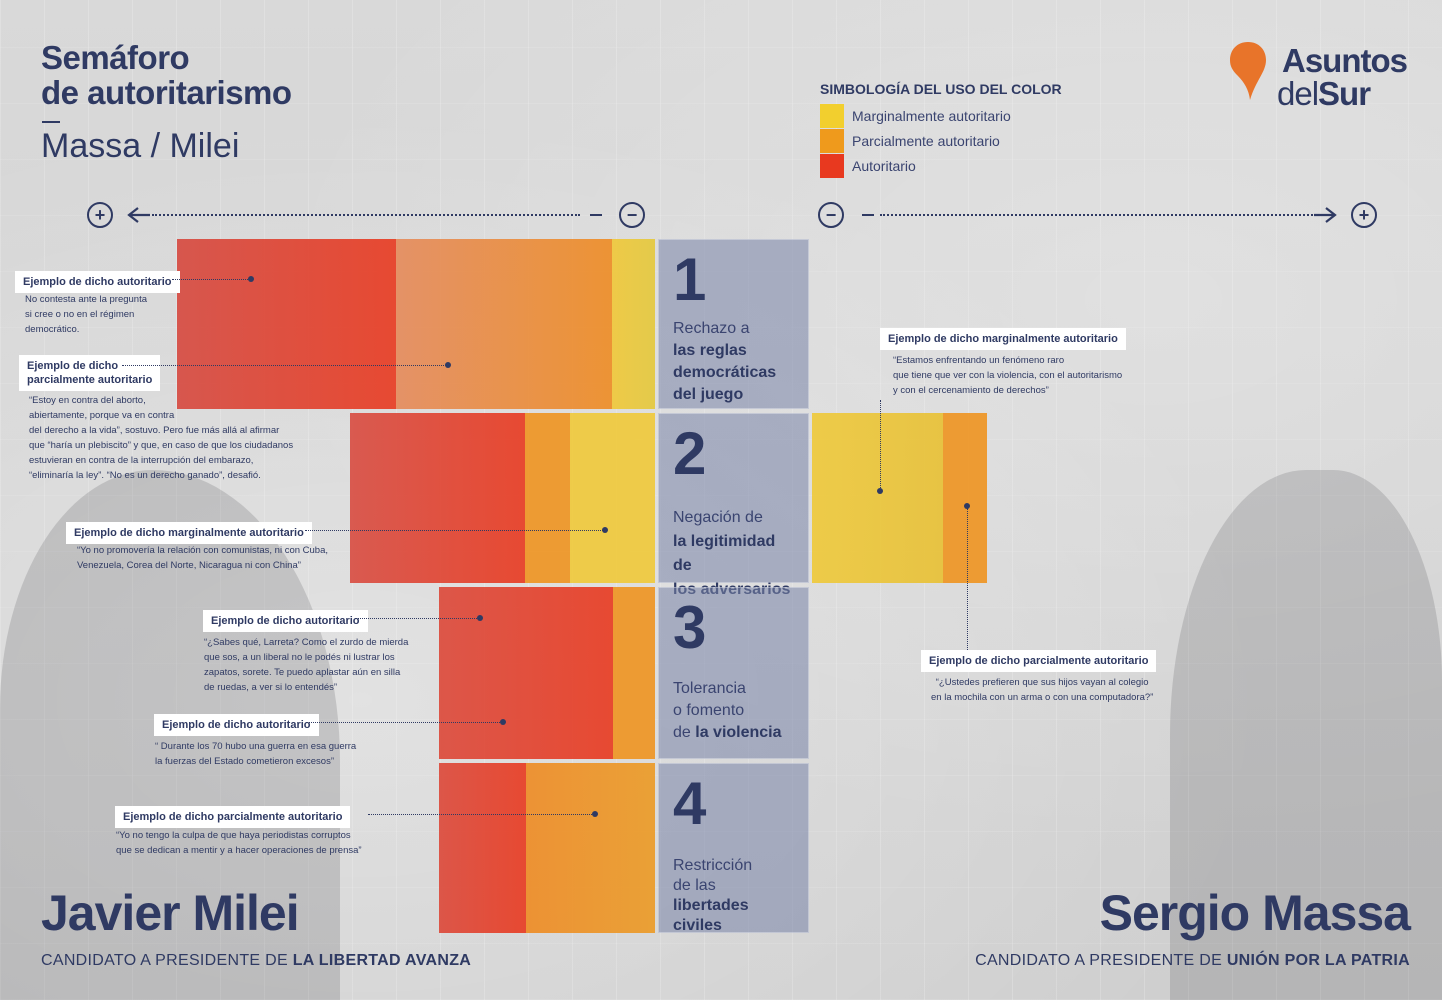  I want to click on page-title: Semáforo de autoritarismo, so click(166, 75).